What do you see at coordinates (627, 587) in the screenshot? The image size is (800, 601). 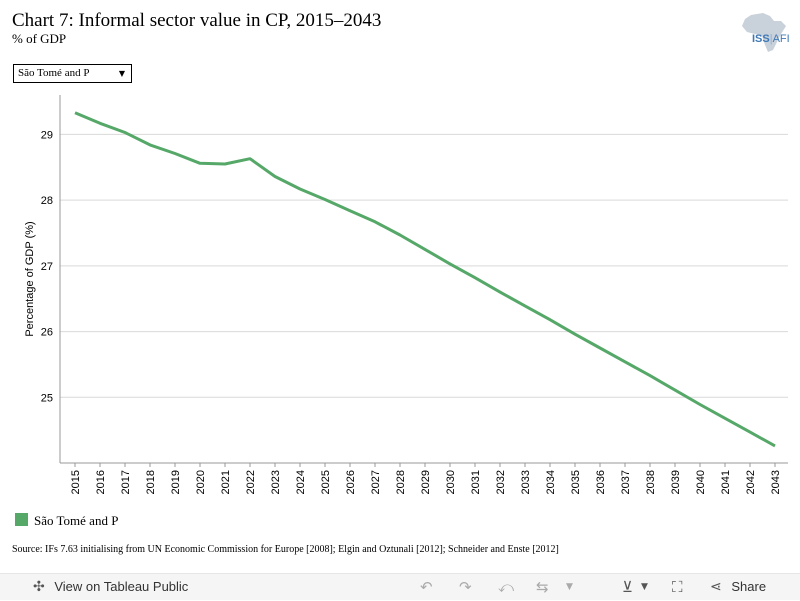 I see `download-icon: ⊻` at bounding box center [627, 587].